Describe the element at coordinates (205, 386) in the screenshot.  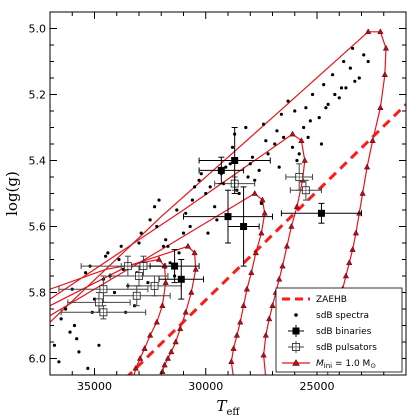
I see `x-tick-label: 30000` at that location.